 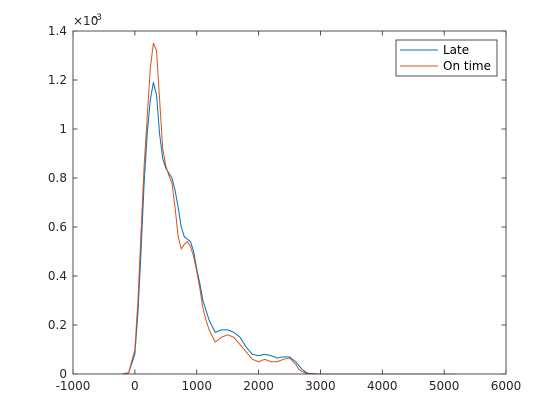 What do you see at coordinates (506, 386) in the screenshot?
I see `x-tick-label: 6000` at bounding box center [506, 386].